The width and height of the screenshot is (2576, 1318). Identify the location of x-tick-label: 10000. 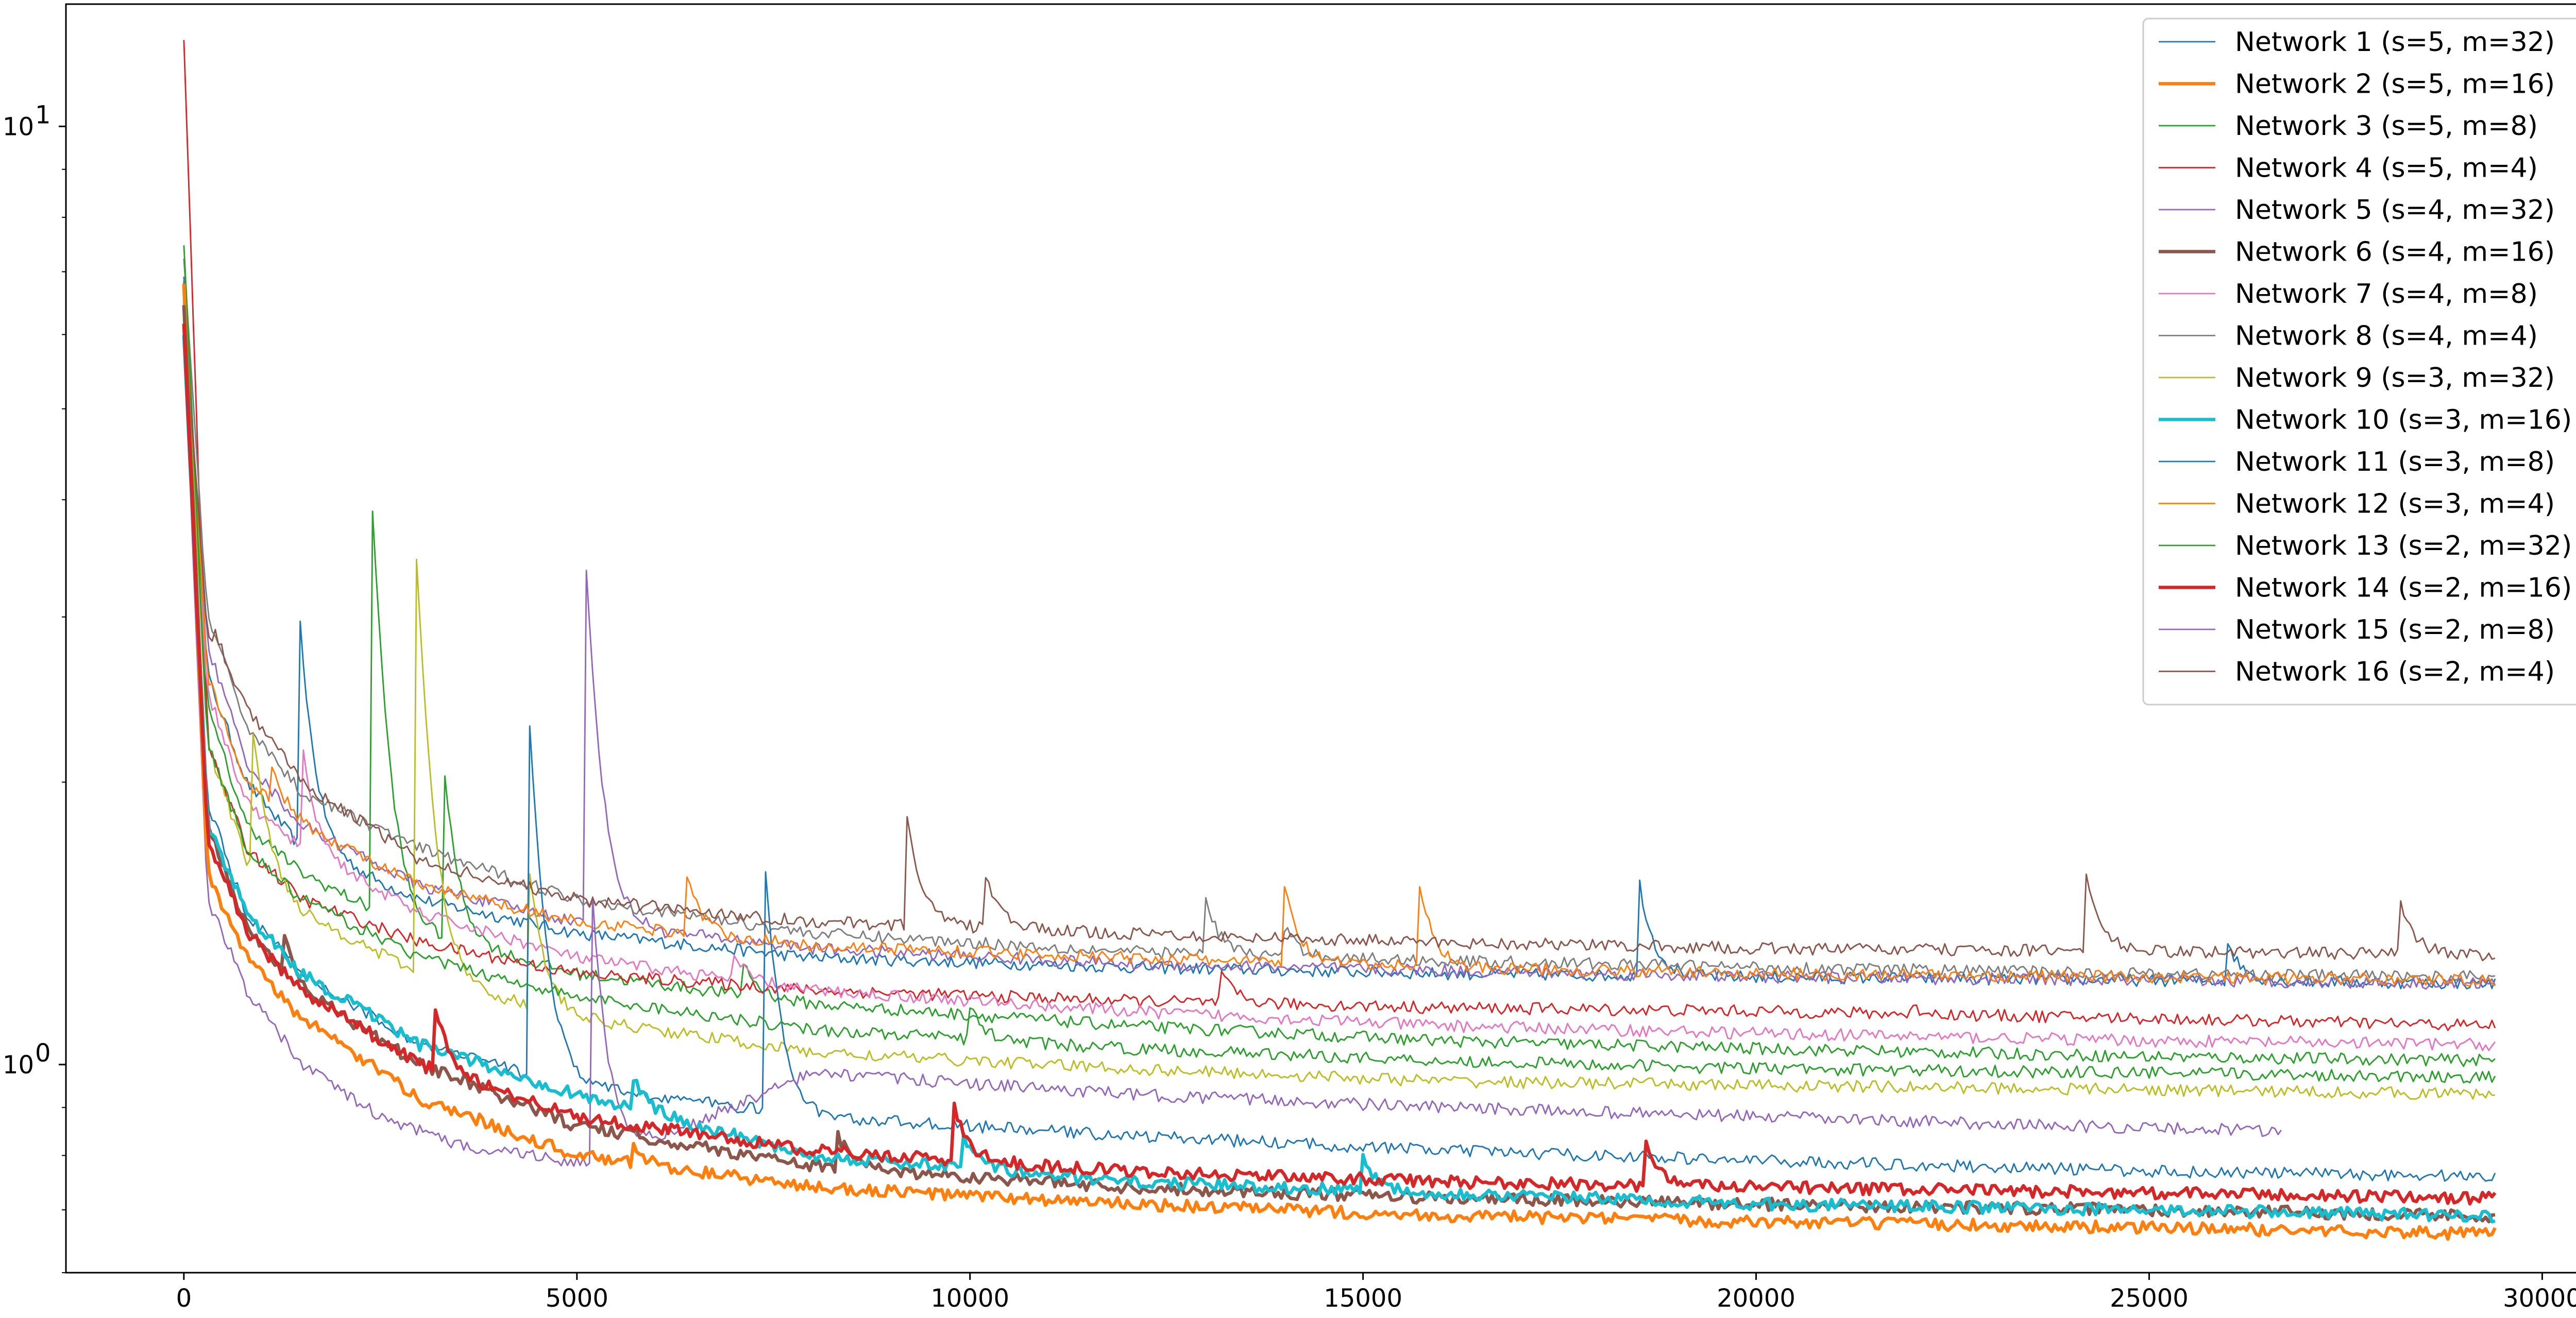
(969, 1298).